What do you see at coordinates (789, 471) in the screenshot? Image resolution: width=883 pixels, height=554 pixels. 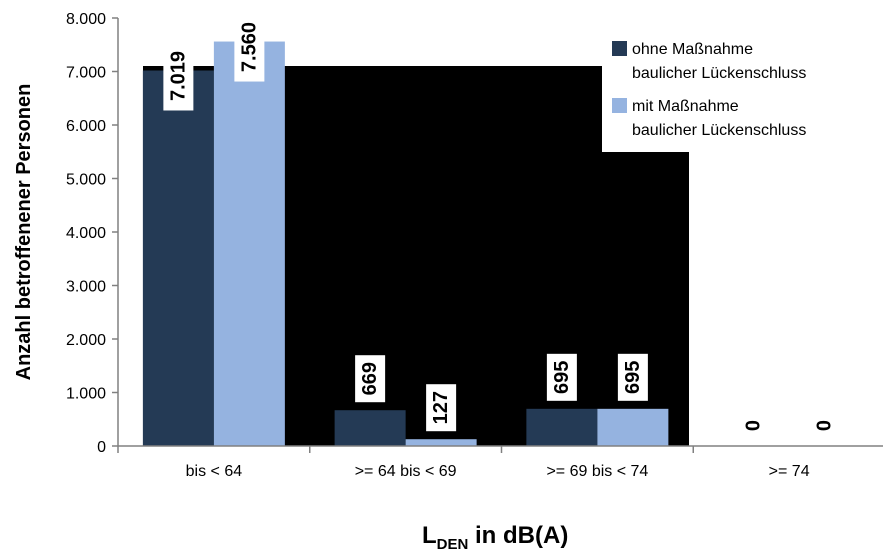 I see `x-category-label: >= 74` at bounding box center [789, 471].